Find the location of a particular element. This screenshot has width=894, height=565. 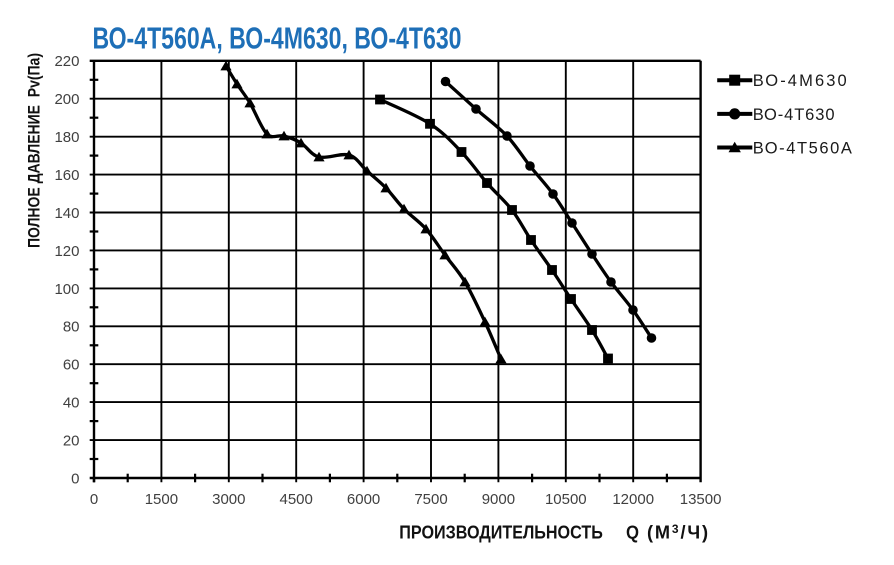

svg-text: 140 is located at coordinates (66, 213).